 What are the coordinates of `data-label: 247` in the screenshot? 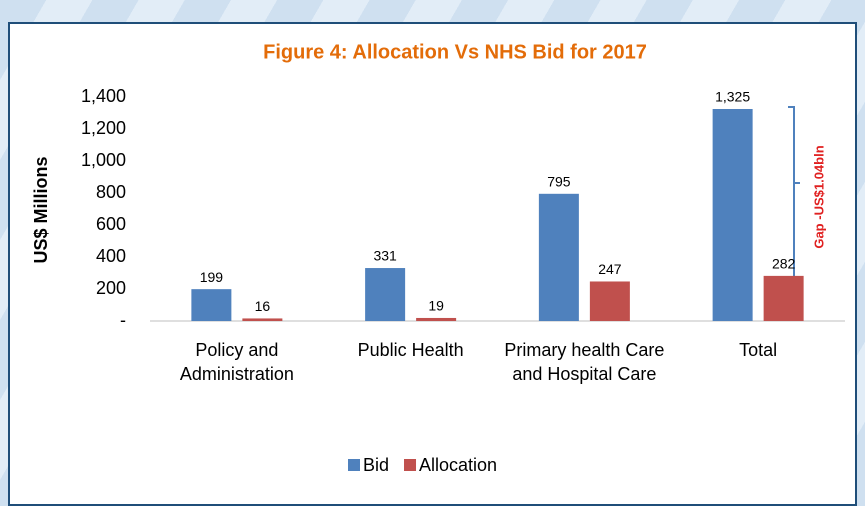 It's located at (610, 269).